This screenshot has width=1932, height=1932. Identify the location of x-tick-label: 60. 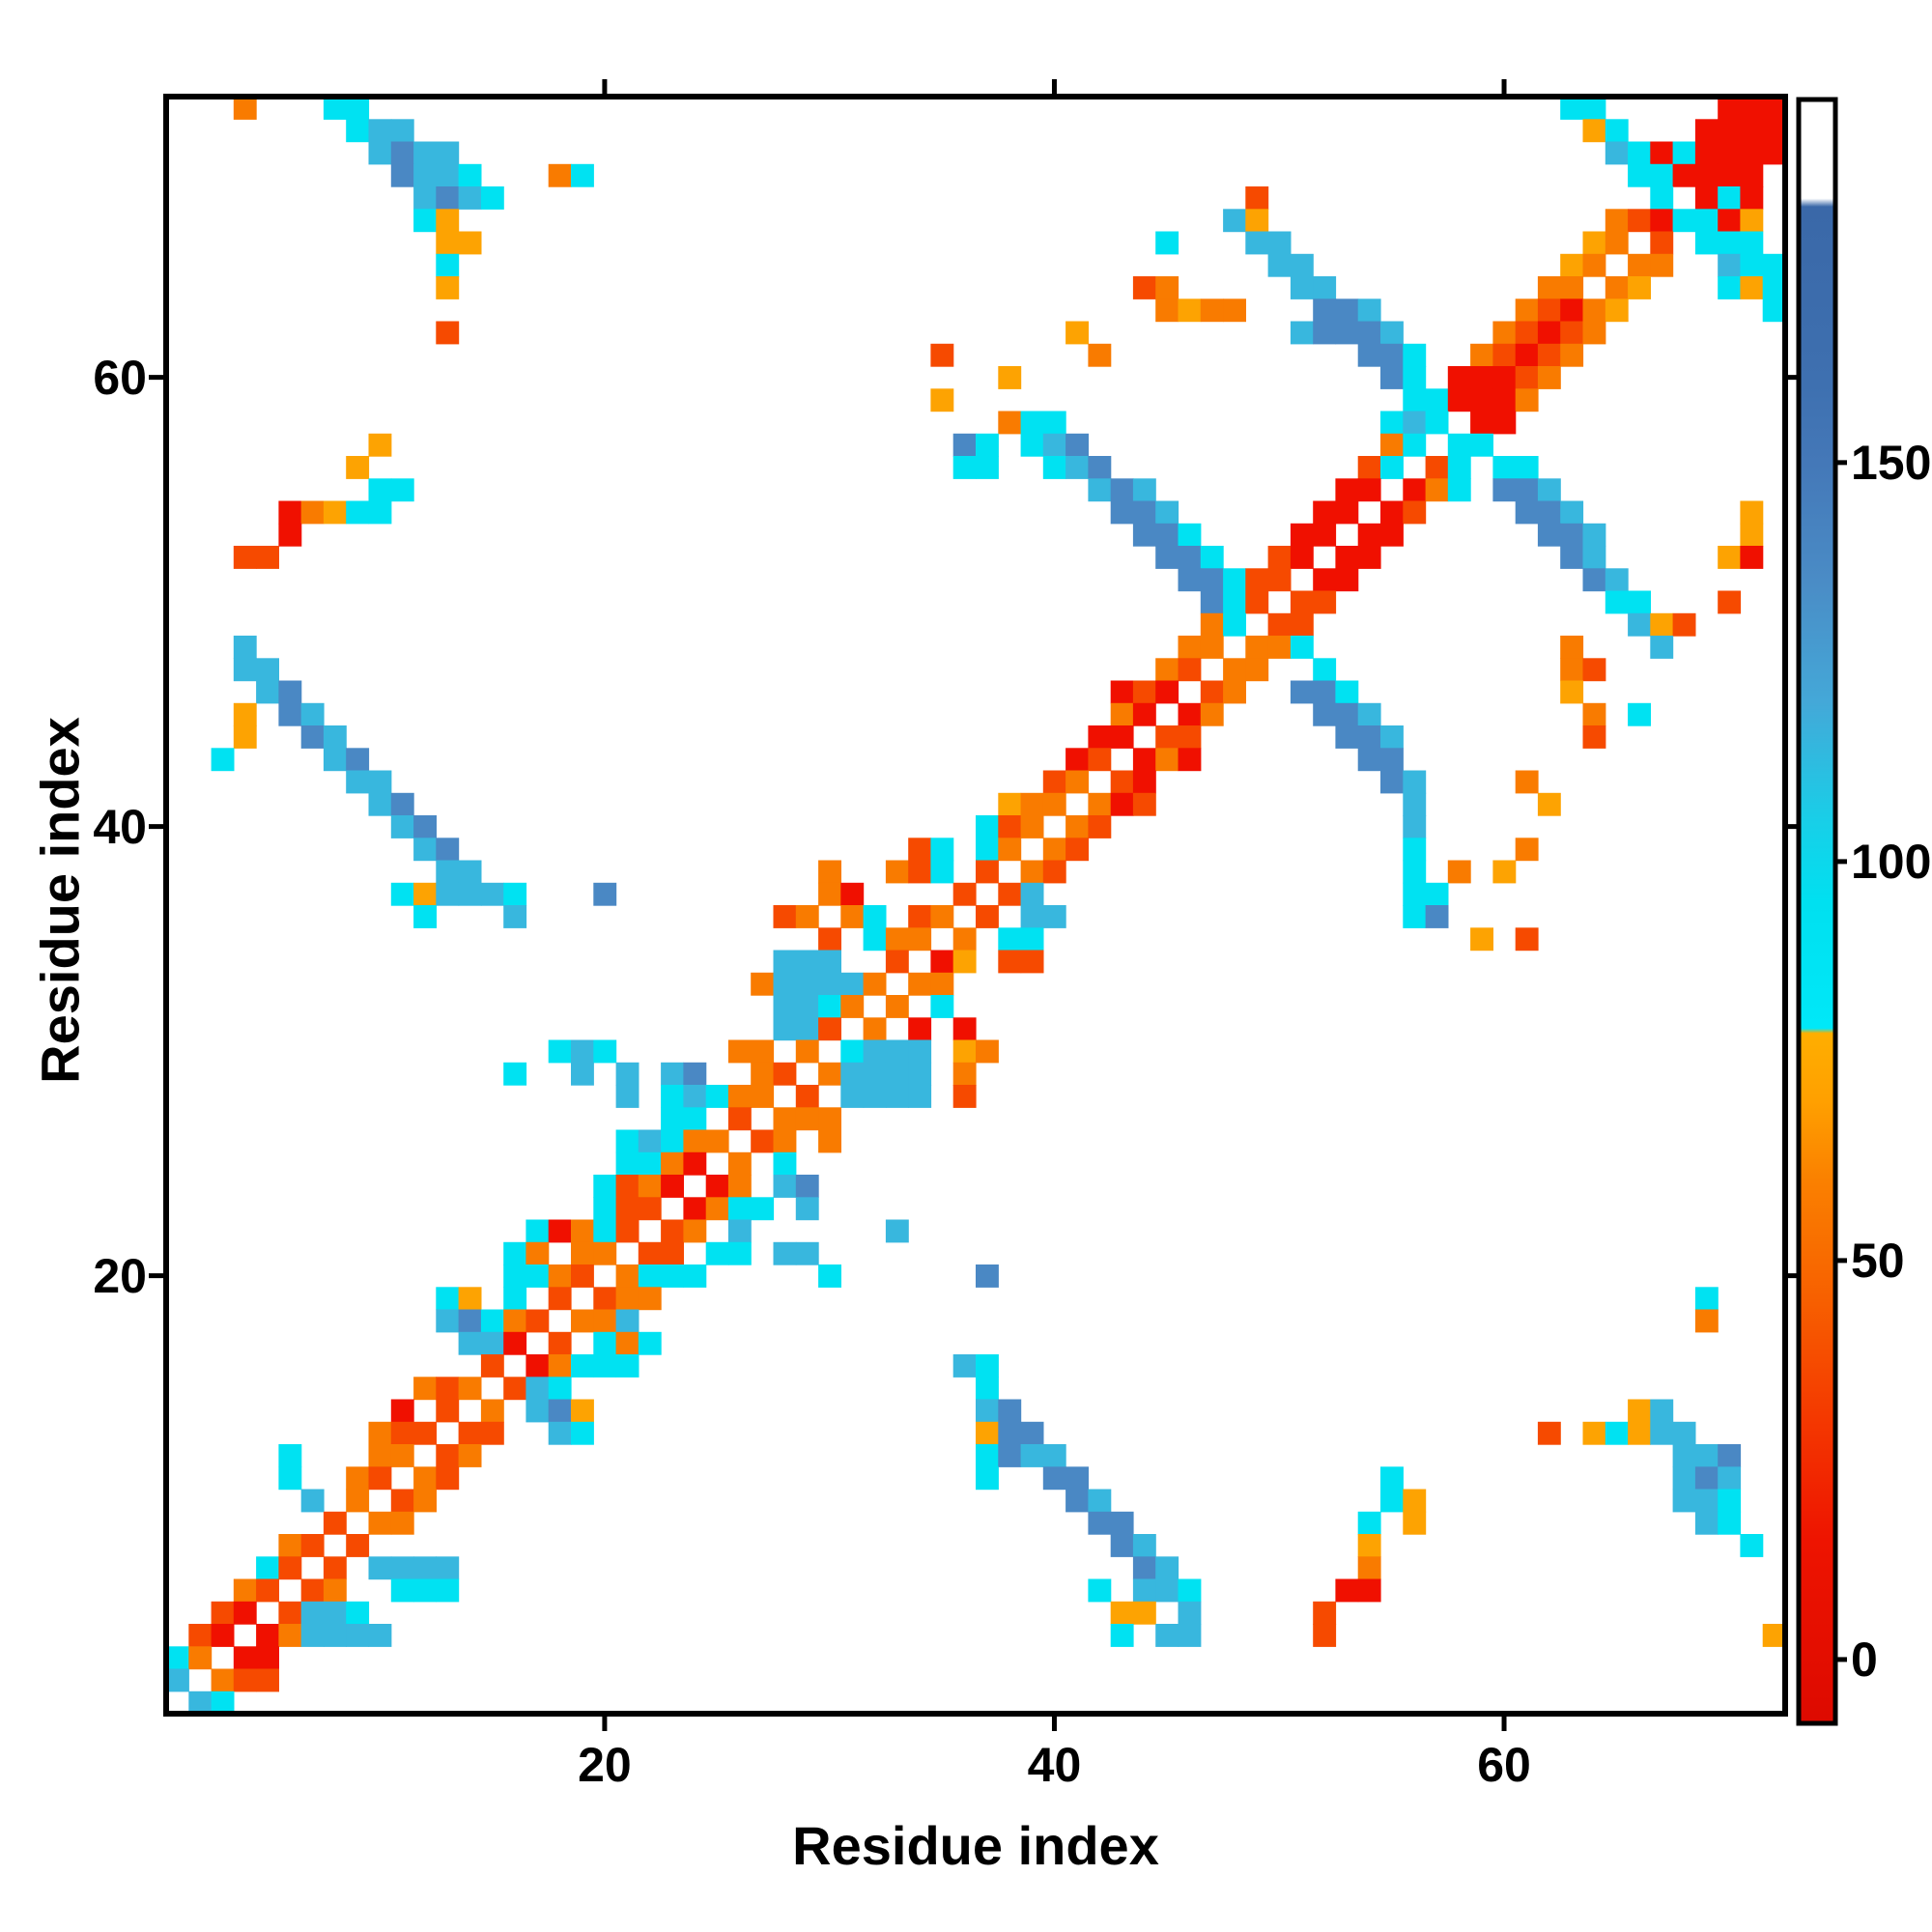
(1504, 1765).